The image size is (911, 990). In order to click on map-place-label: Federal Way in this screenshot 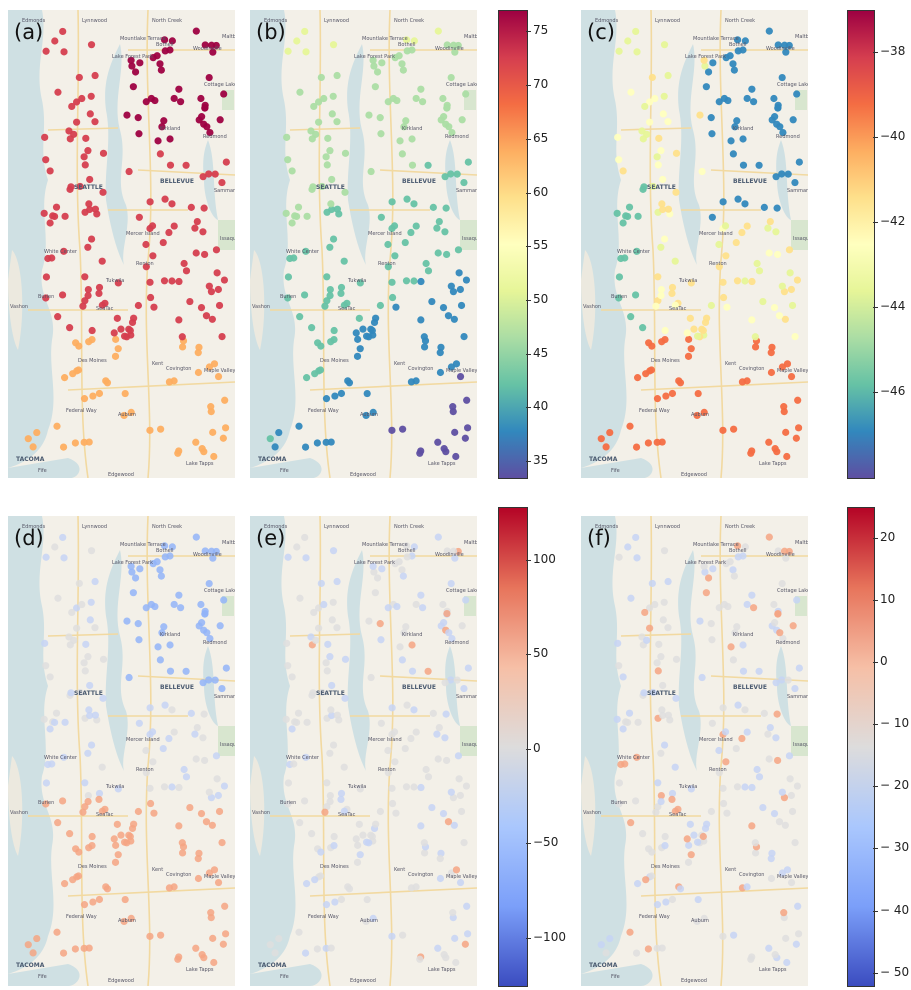, I will do `click(323, 917)`.